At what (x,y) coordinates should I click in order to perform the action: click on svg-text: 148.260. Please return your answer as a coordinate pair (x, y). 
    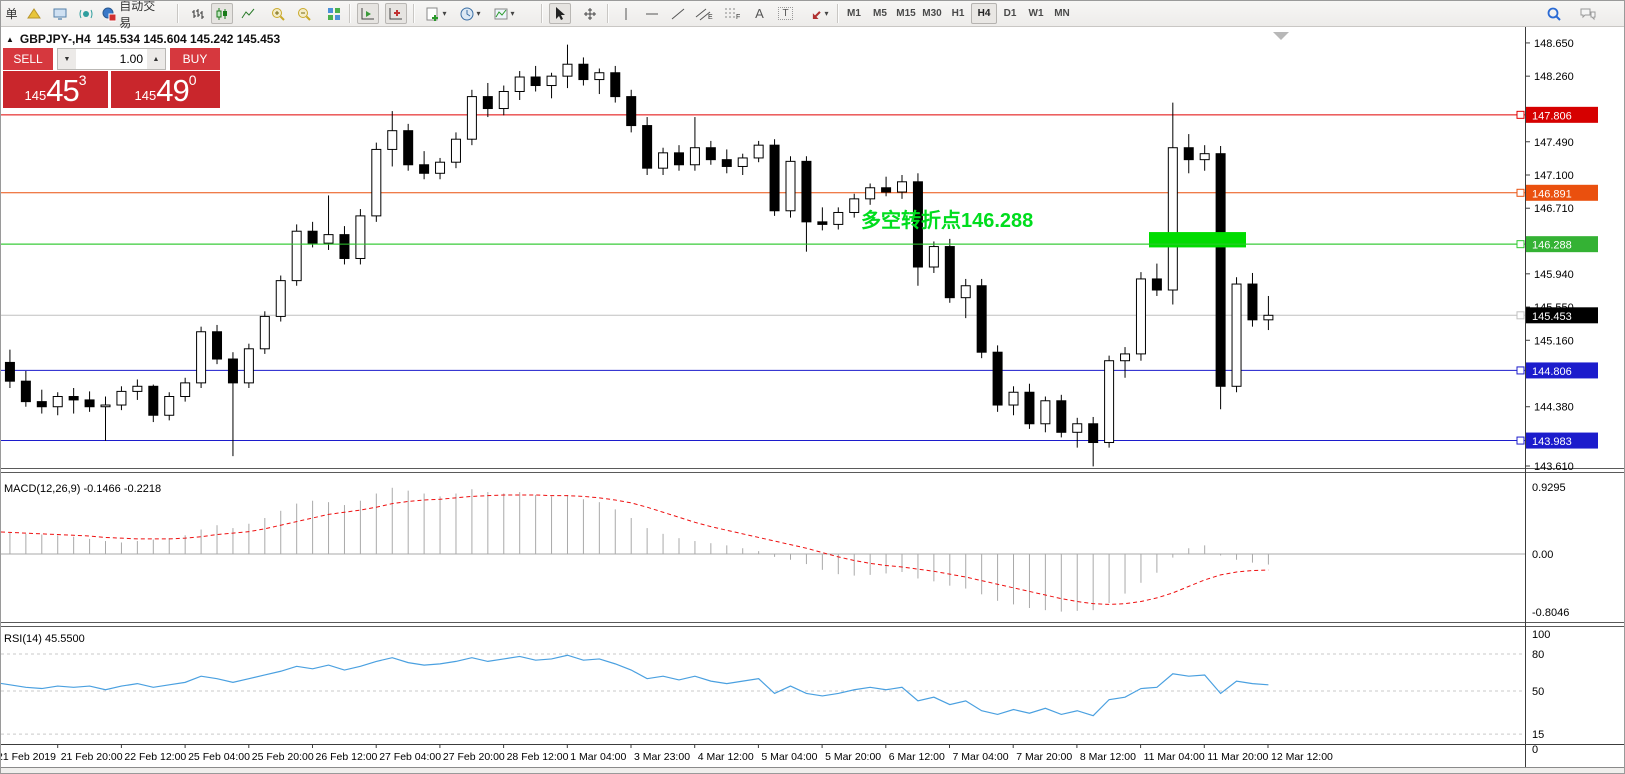
    Looking at the image, I should click on (1554, 77).